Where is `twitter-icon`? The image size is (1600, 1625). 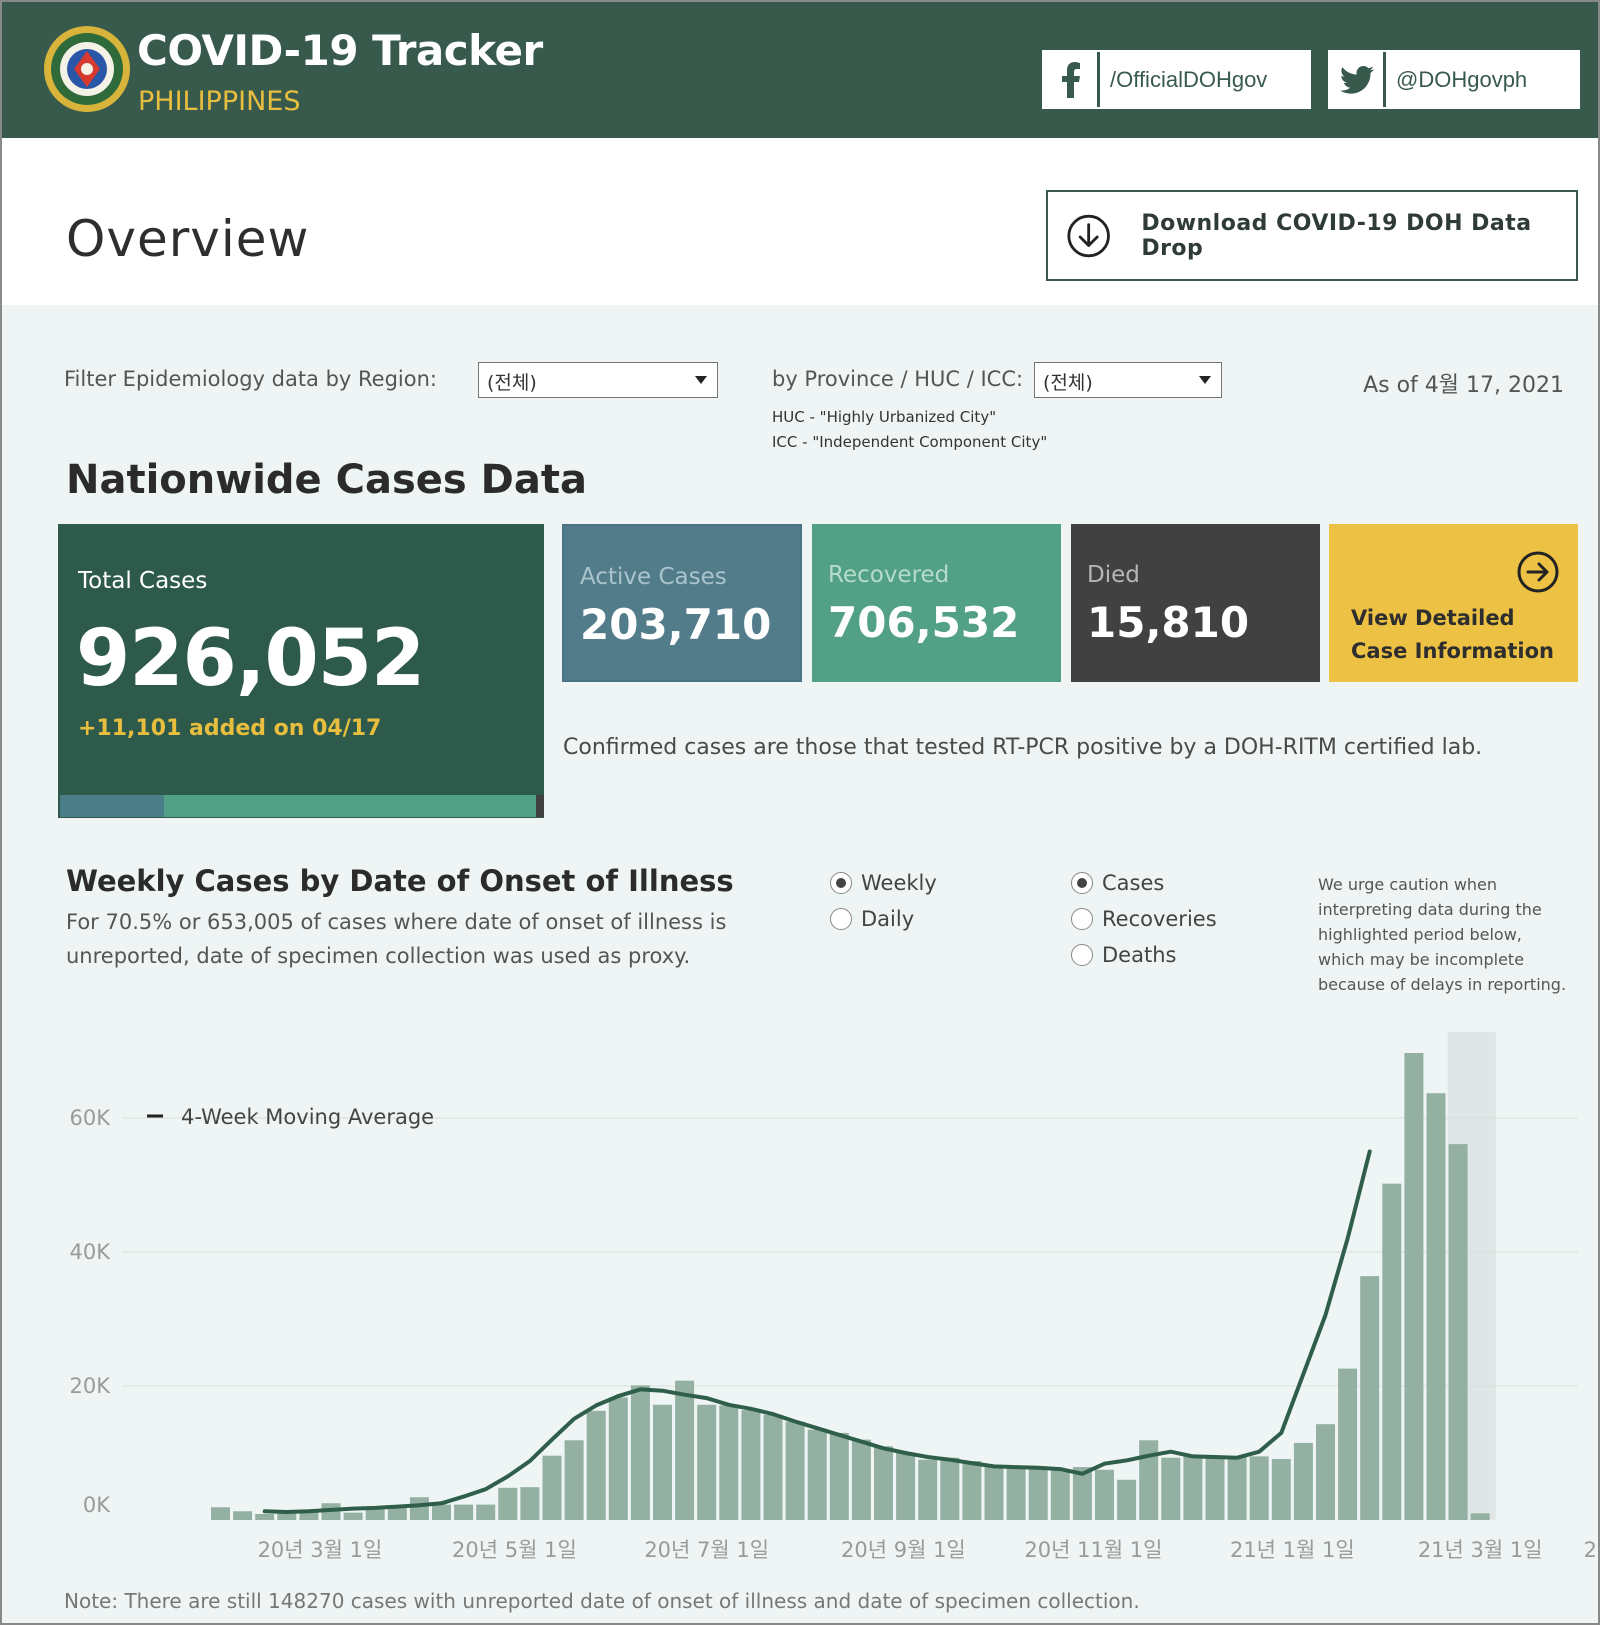
twitter-icon is located at coordinates (1358, 79).